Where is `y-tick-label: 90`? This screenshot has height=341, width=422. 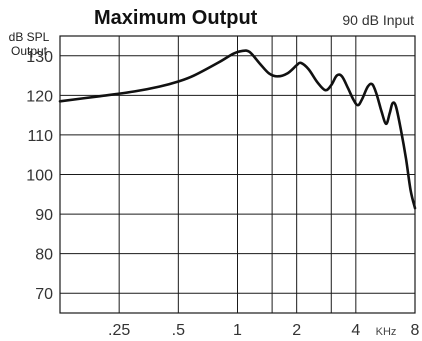
y-tick-label: 90 is located at coordinates (44, 215).